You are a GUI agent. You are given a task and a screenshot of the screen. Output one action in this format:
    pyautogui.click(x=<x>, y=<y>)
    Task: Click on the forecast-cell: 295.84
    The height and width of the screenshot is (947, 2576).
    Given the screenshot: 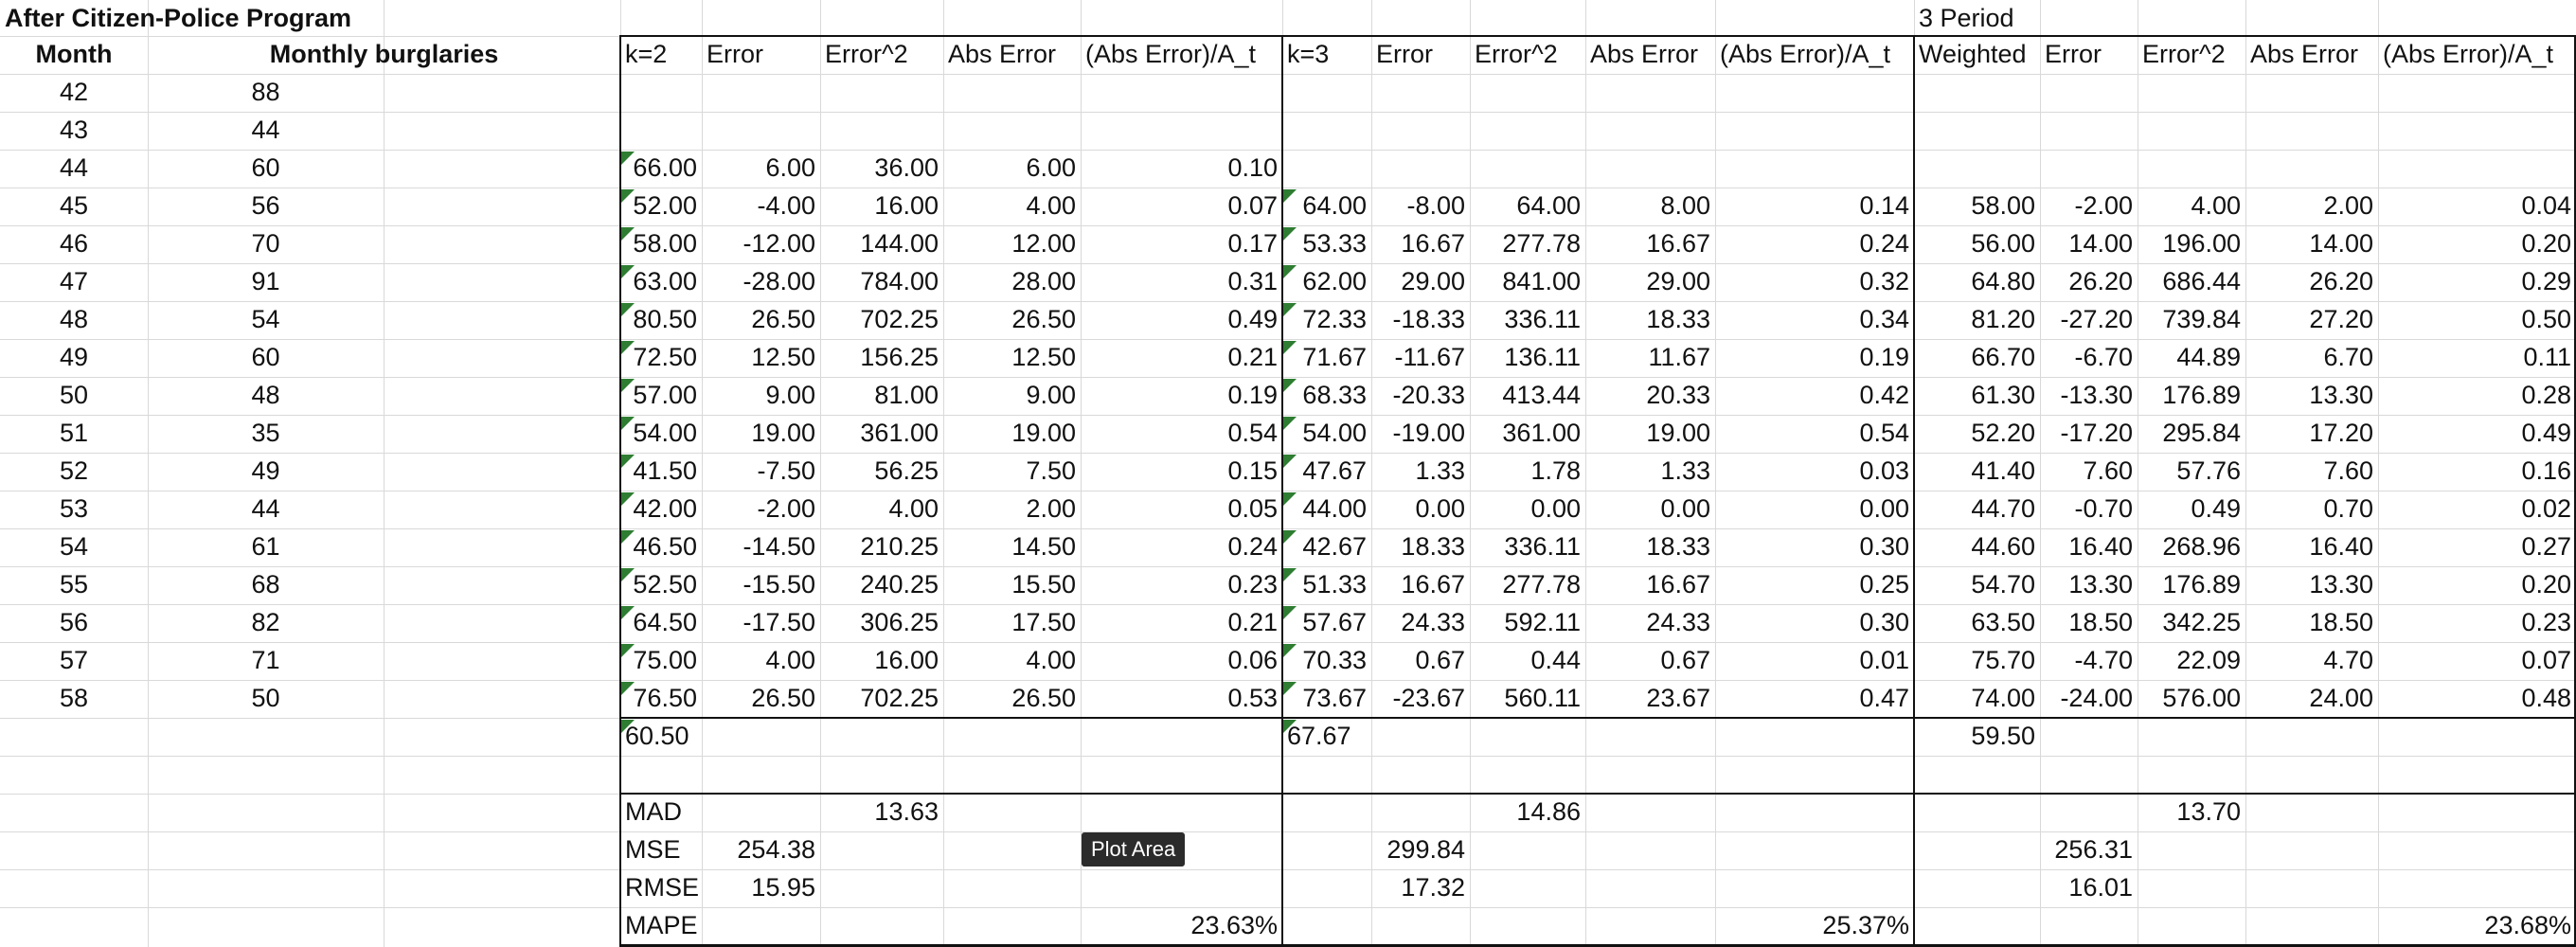 What is the action you would take?
    pyautogui.click(x=2201, y=433)
    